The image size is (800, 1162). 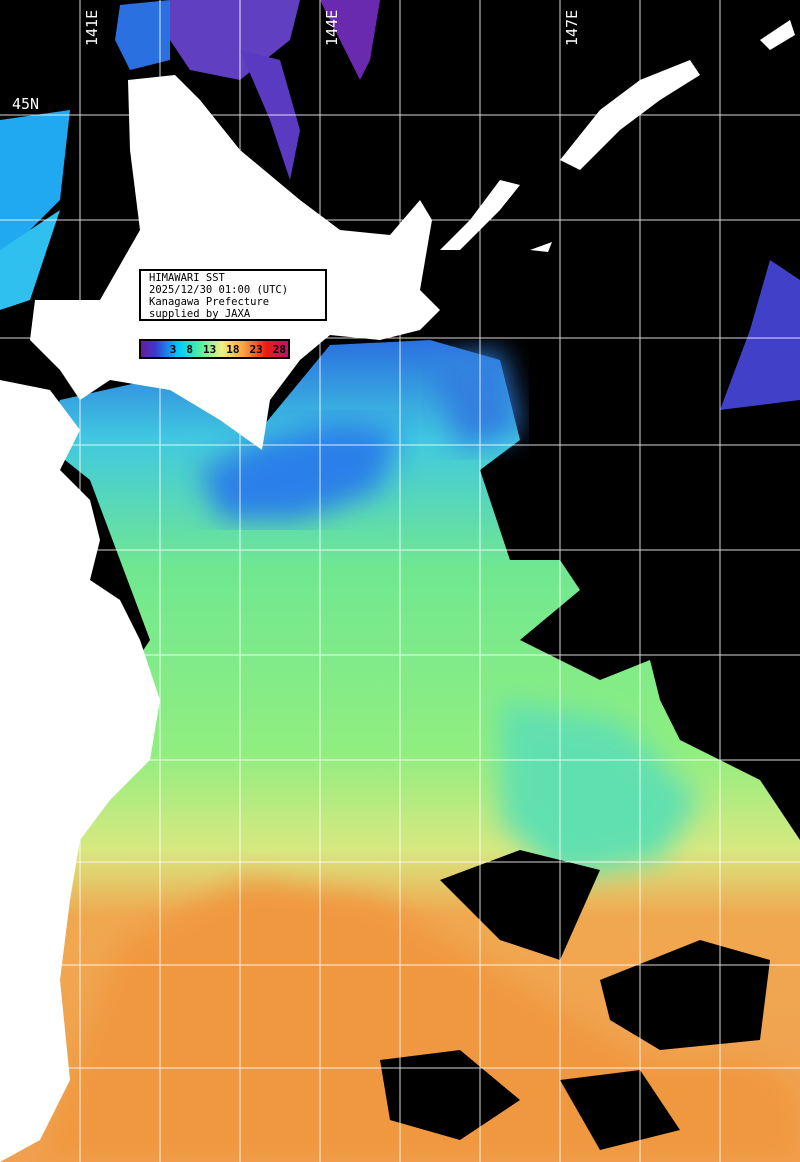 I want to click on longitude-label-141e: 141E, so click(x=92, y=27).